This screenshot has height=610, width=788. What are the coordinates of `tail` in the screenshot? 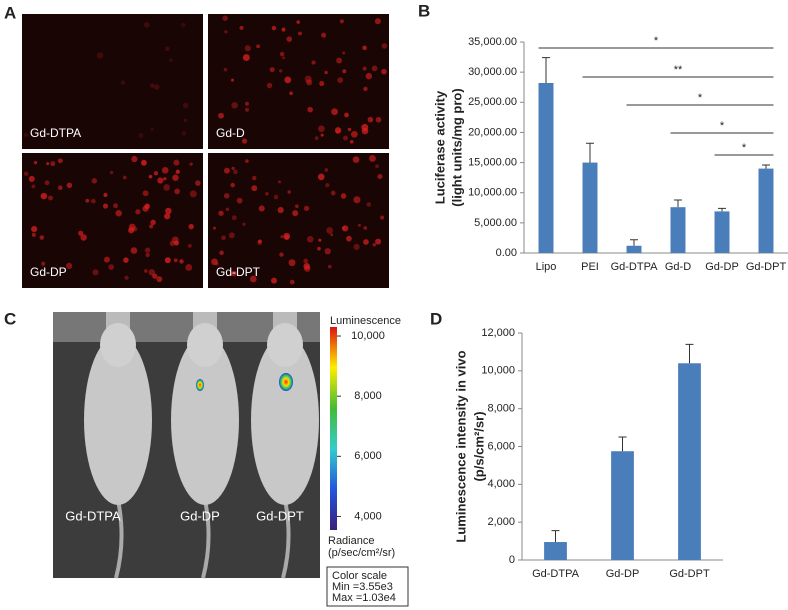 It's located at (206, 539).